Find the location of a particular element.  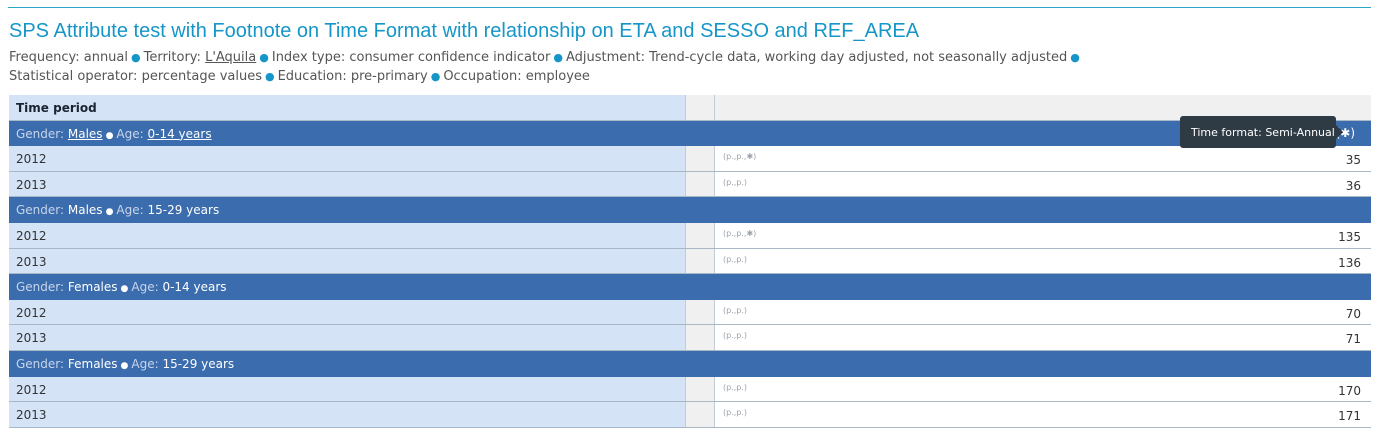

table-header-row: Time period is located at coordinates (690, 108).